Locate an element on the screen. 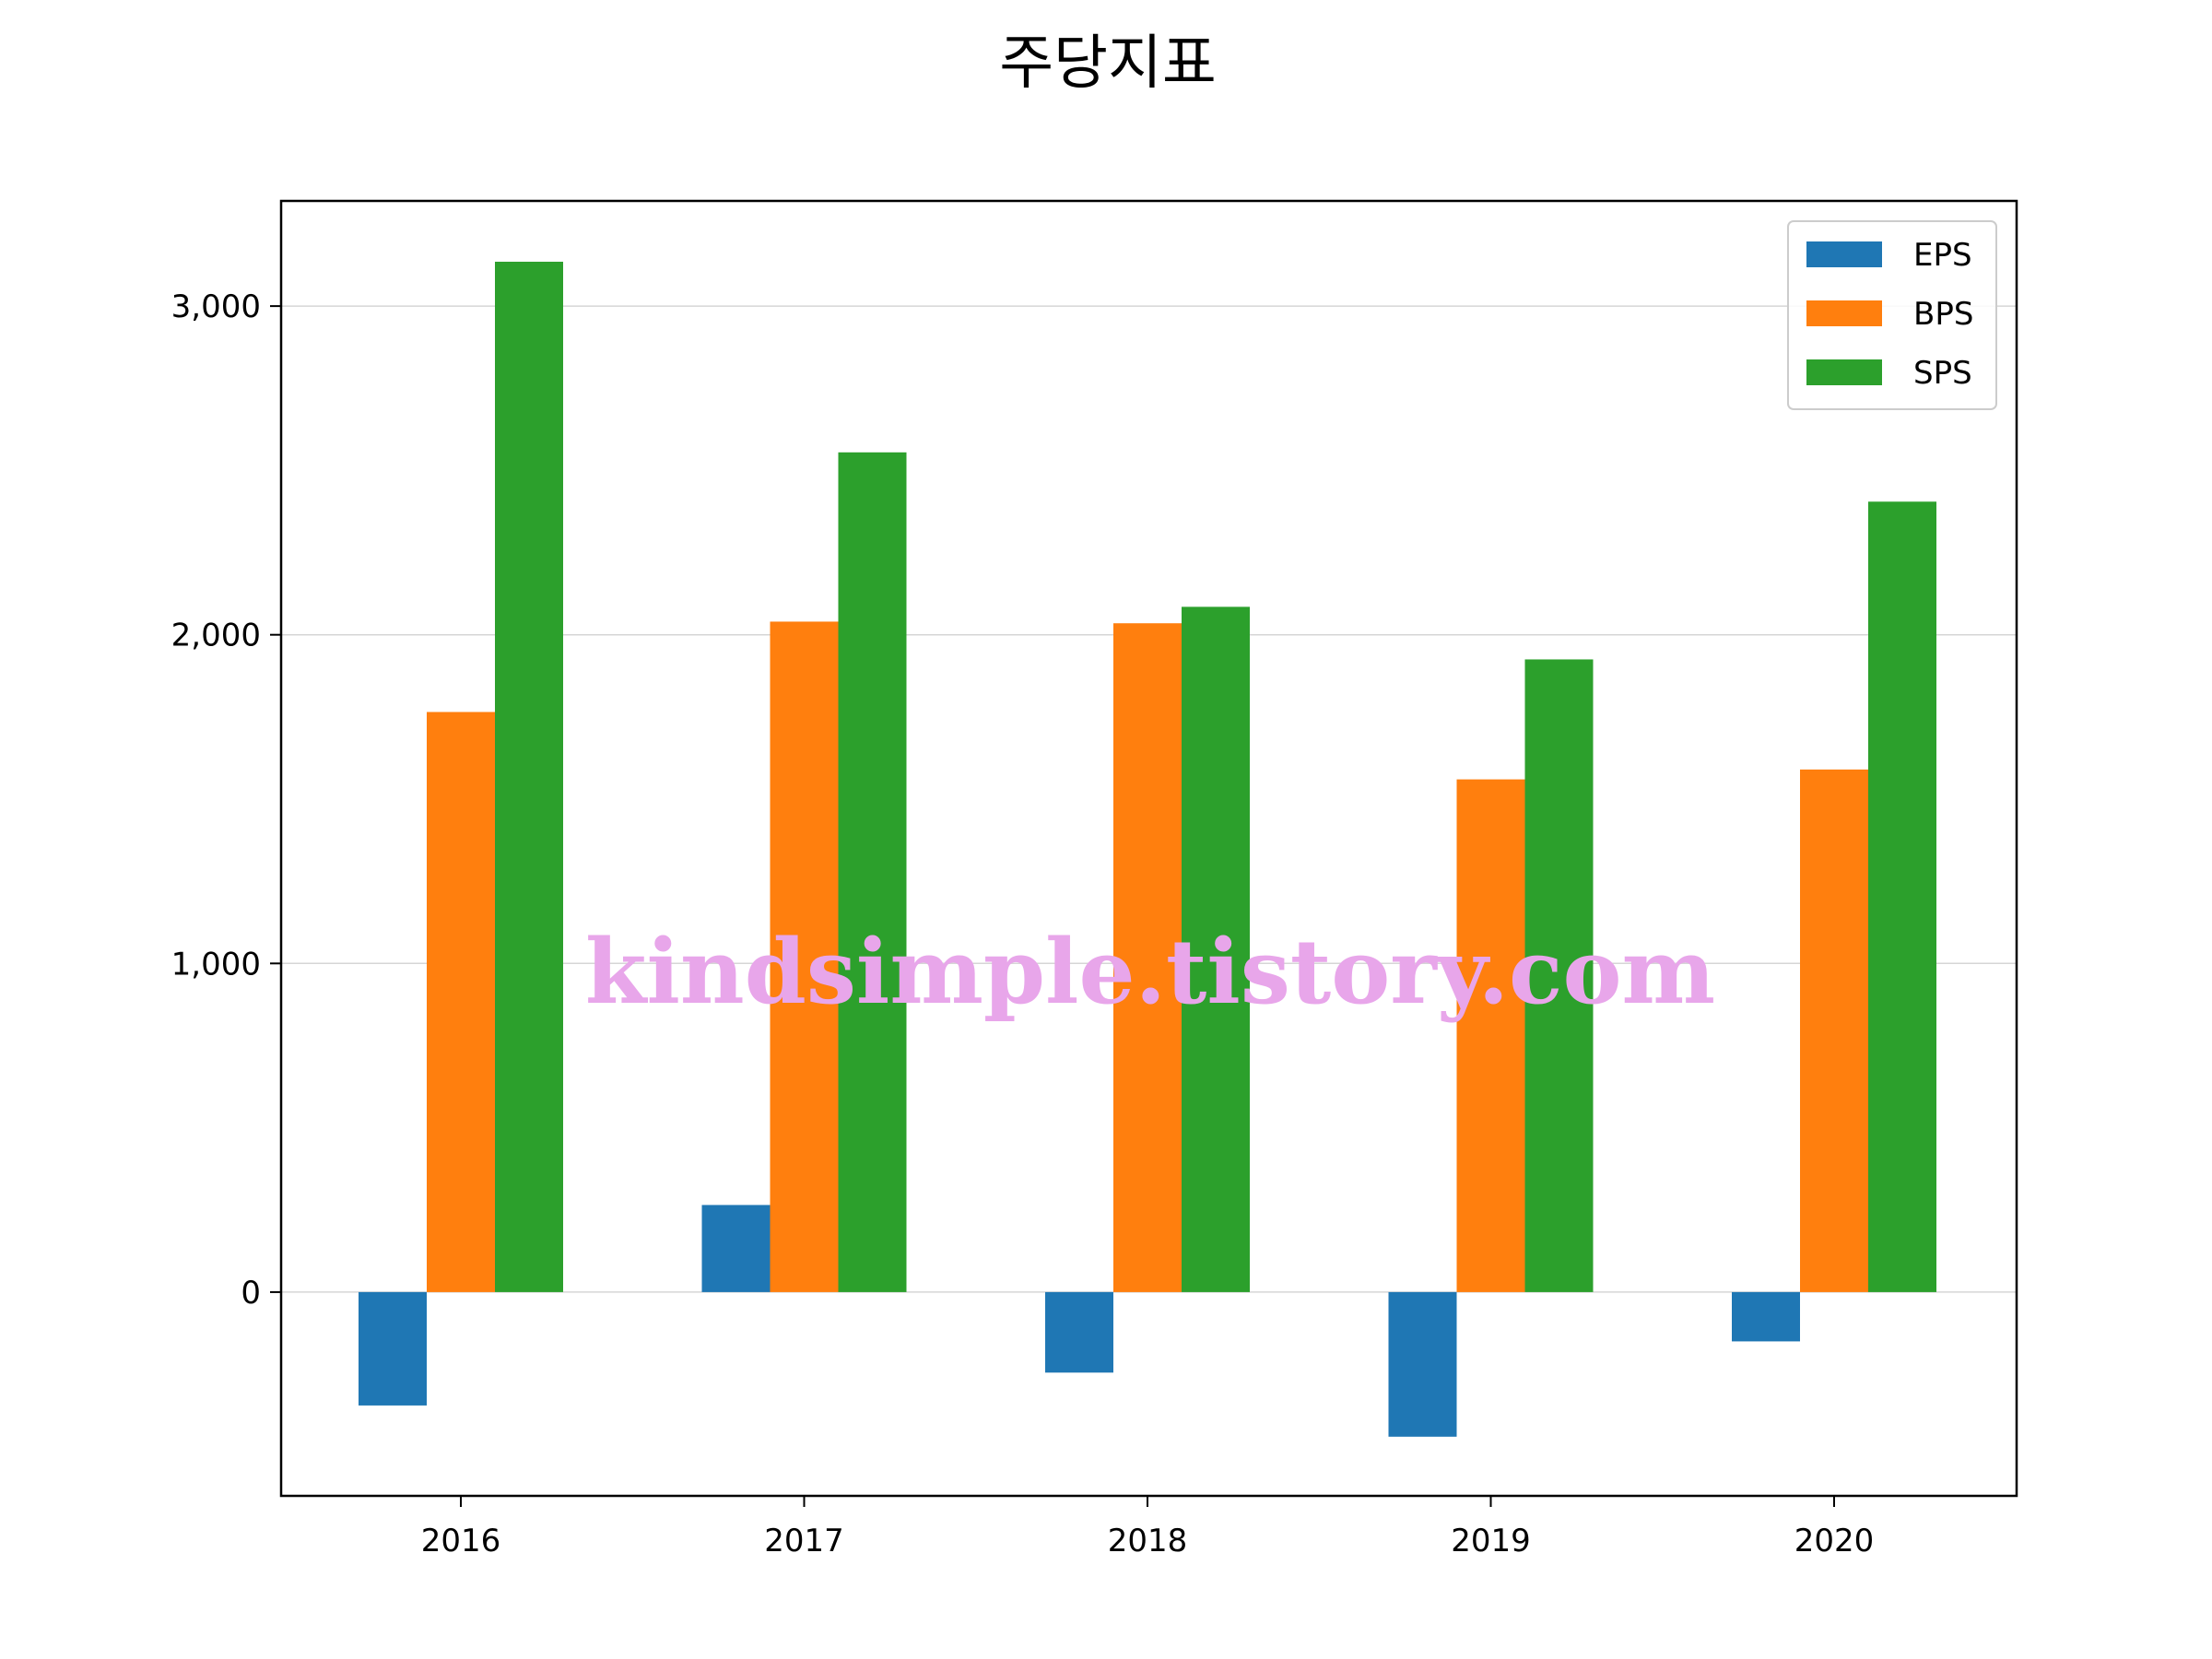 Image resolution: width=2212 pixels, height=1659 pixels. bar-bps-2020 is located at coordinates (1834, 1030).